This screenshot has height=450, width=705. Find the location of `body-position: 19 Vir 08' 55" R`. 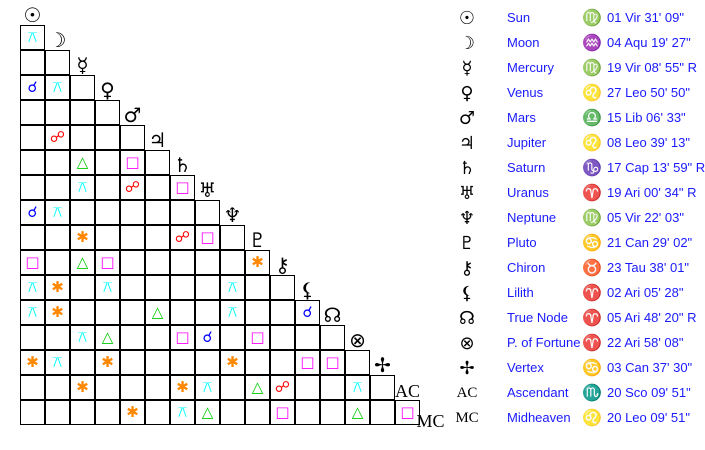

body-position: 19 Vir 08' 55" R is located at coordinates (652, 67).